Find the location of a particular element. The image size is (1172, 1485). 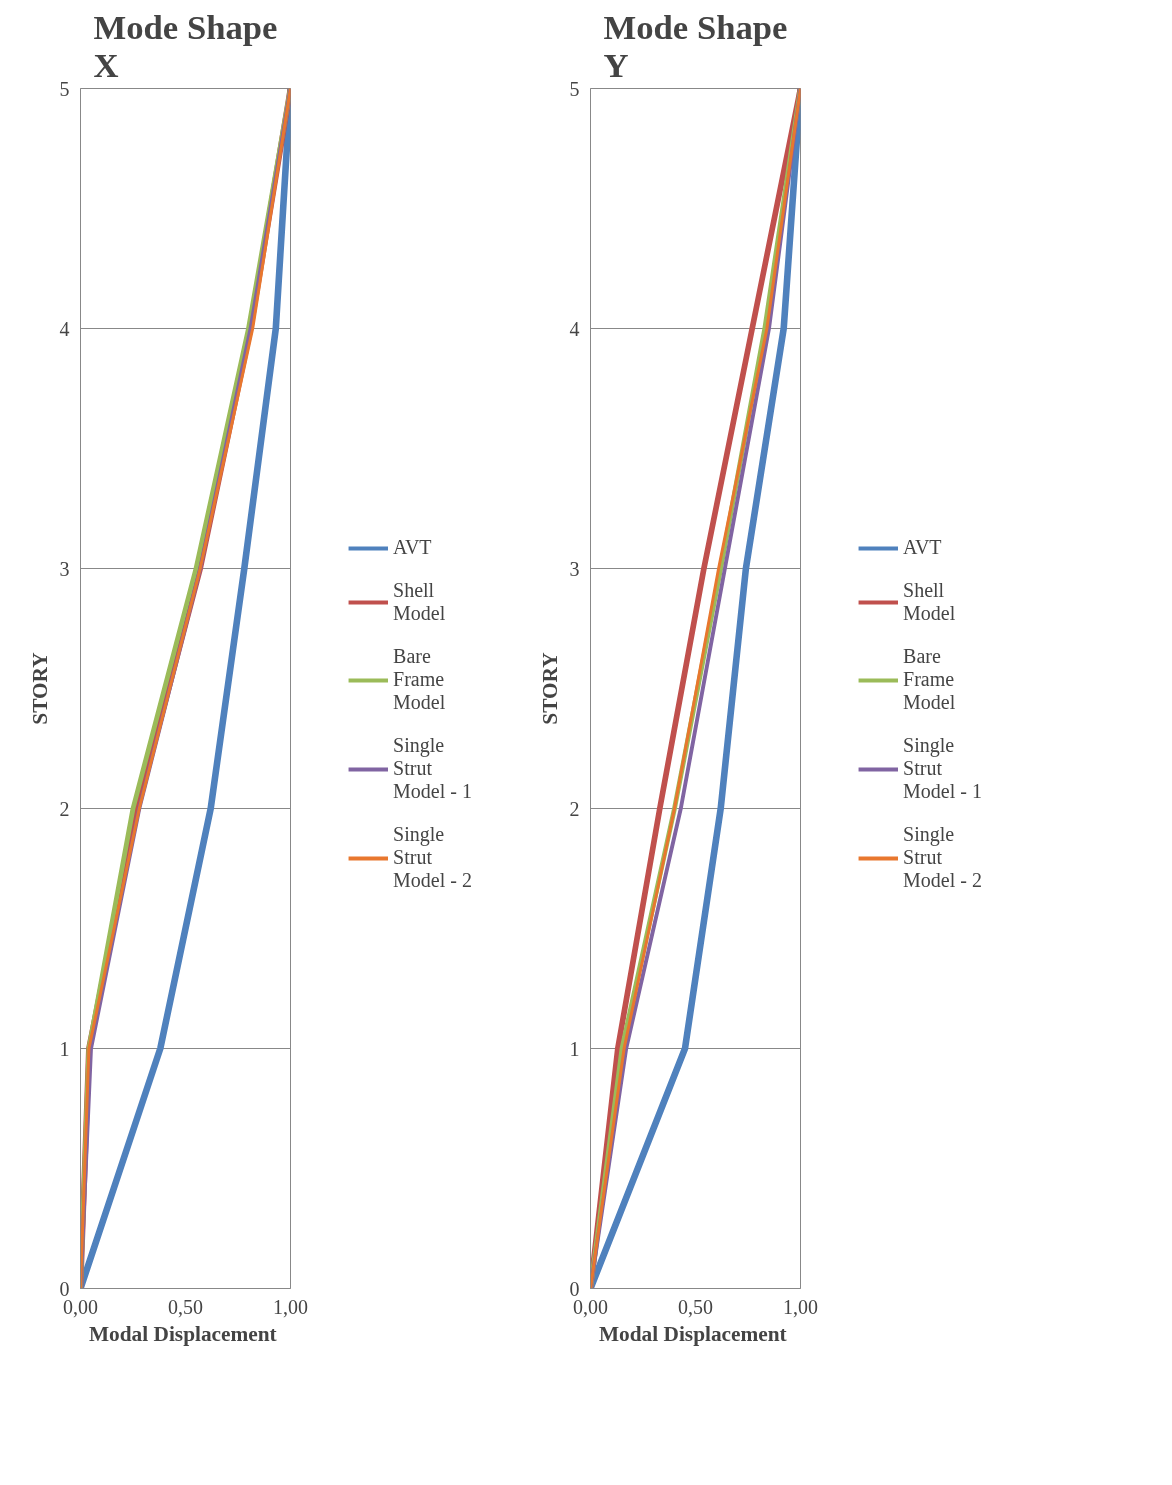

chart-title: Mode Shape X is located at coordinates (185, 45).